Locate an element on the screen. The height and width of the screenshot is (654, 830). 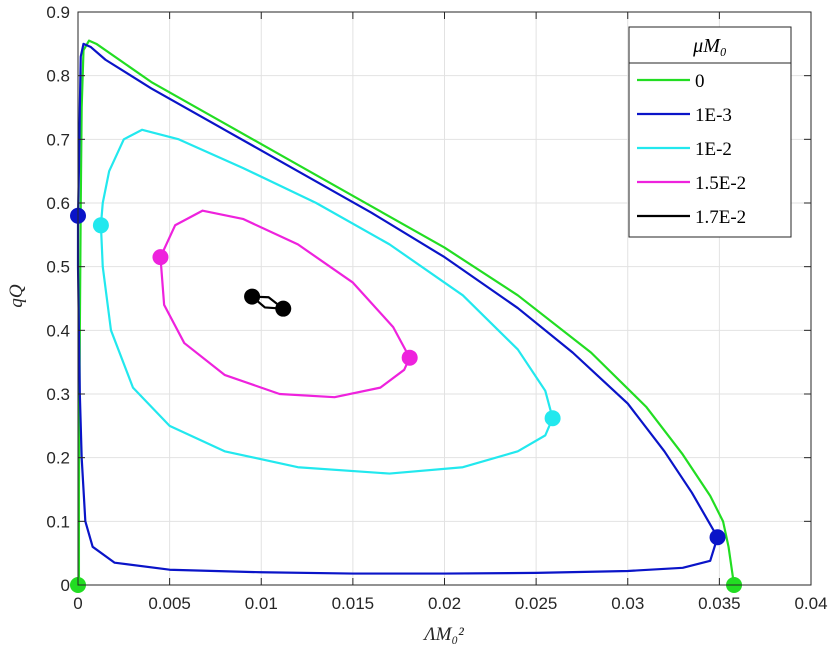
y-tick-label: 0.5 is located at coordinates (58, 267).